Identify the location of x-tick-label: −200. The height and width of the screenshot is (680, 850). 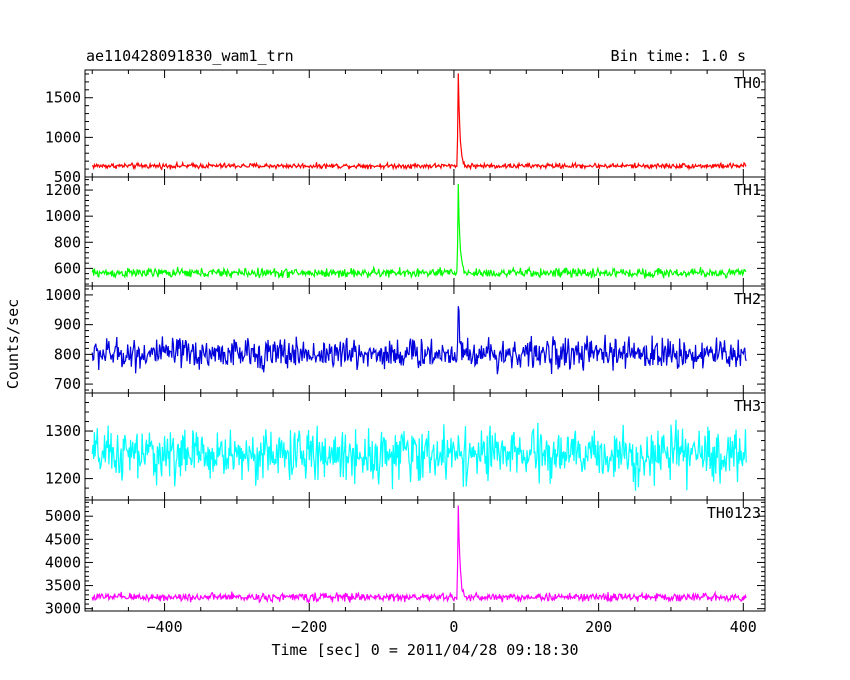
(309, 627).